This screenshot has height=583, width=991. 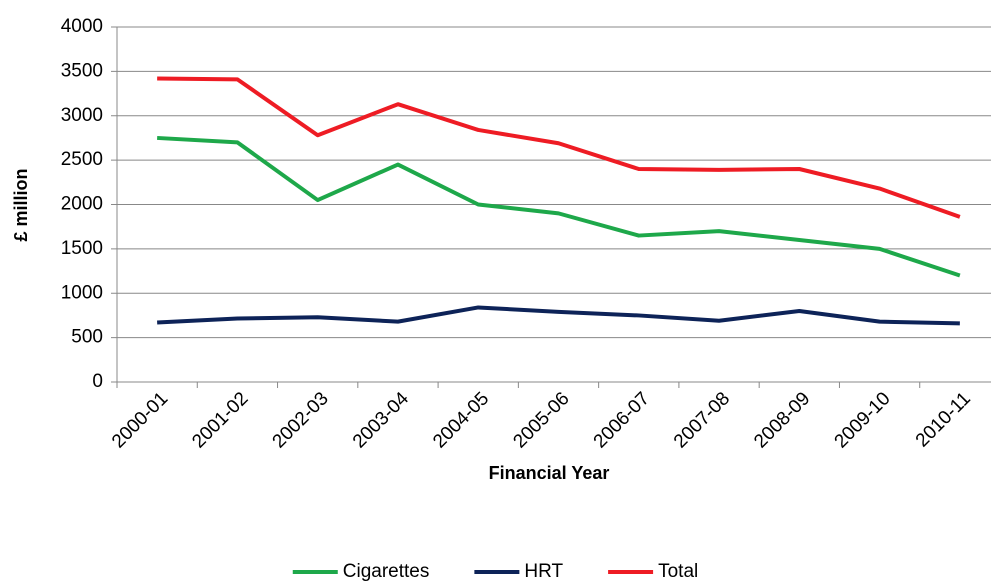 I want to click on legend-label: Total, so click(x=678, y=571).